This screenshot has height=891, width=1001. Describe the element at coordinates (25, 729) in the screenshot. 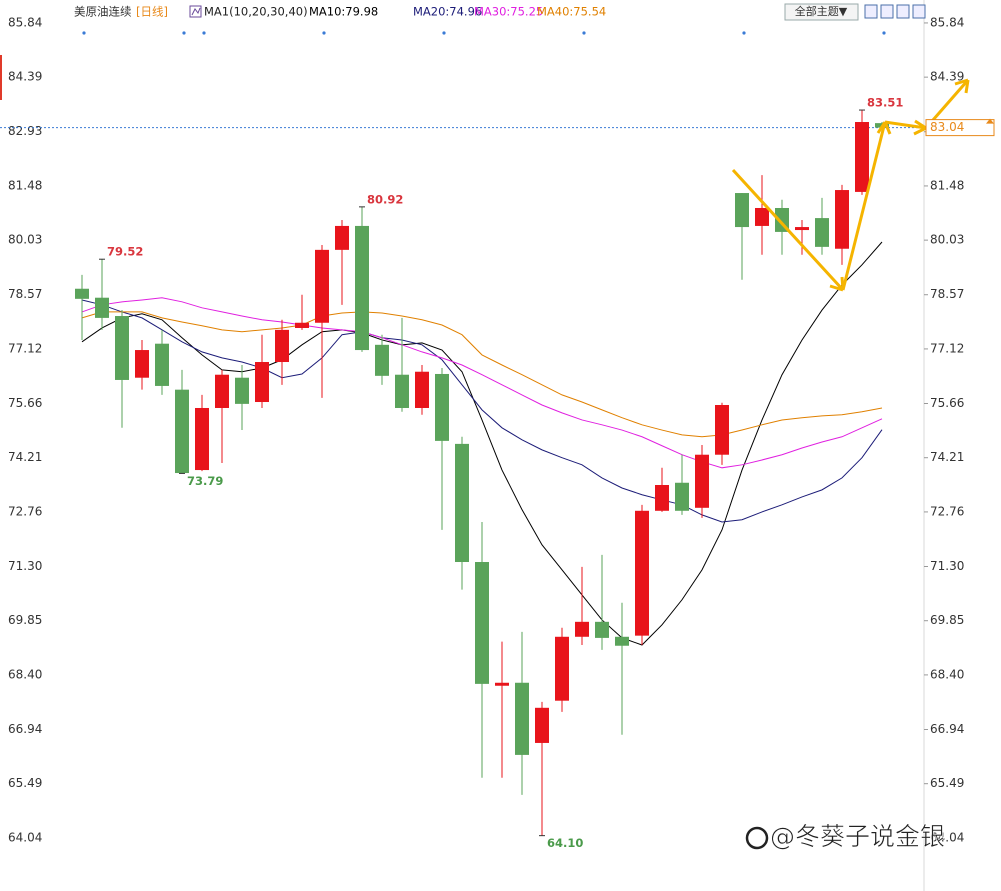

I see `y-tick-label: 66.94` at that location.